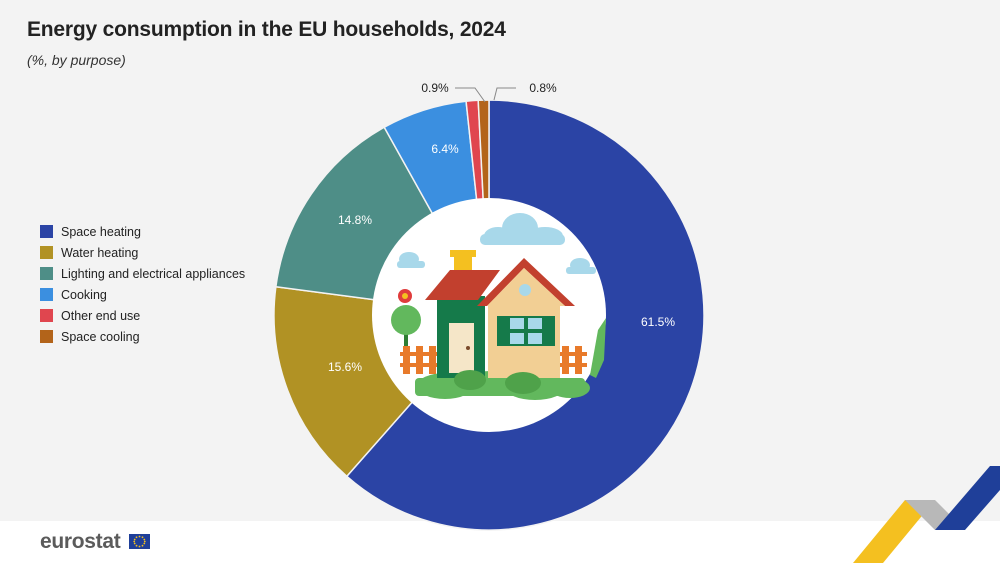 This screenshot has width=1000, height=563. I want to click on label-water-heating: 15.6%, so click(345, 367).